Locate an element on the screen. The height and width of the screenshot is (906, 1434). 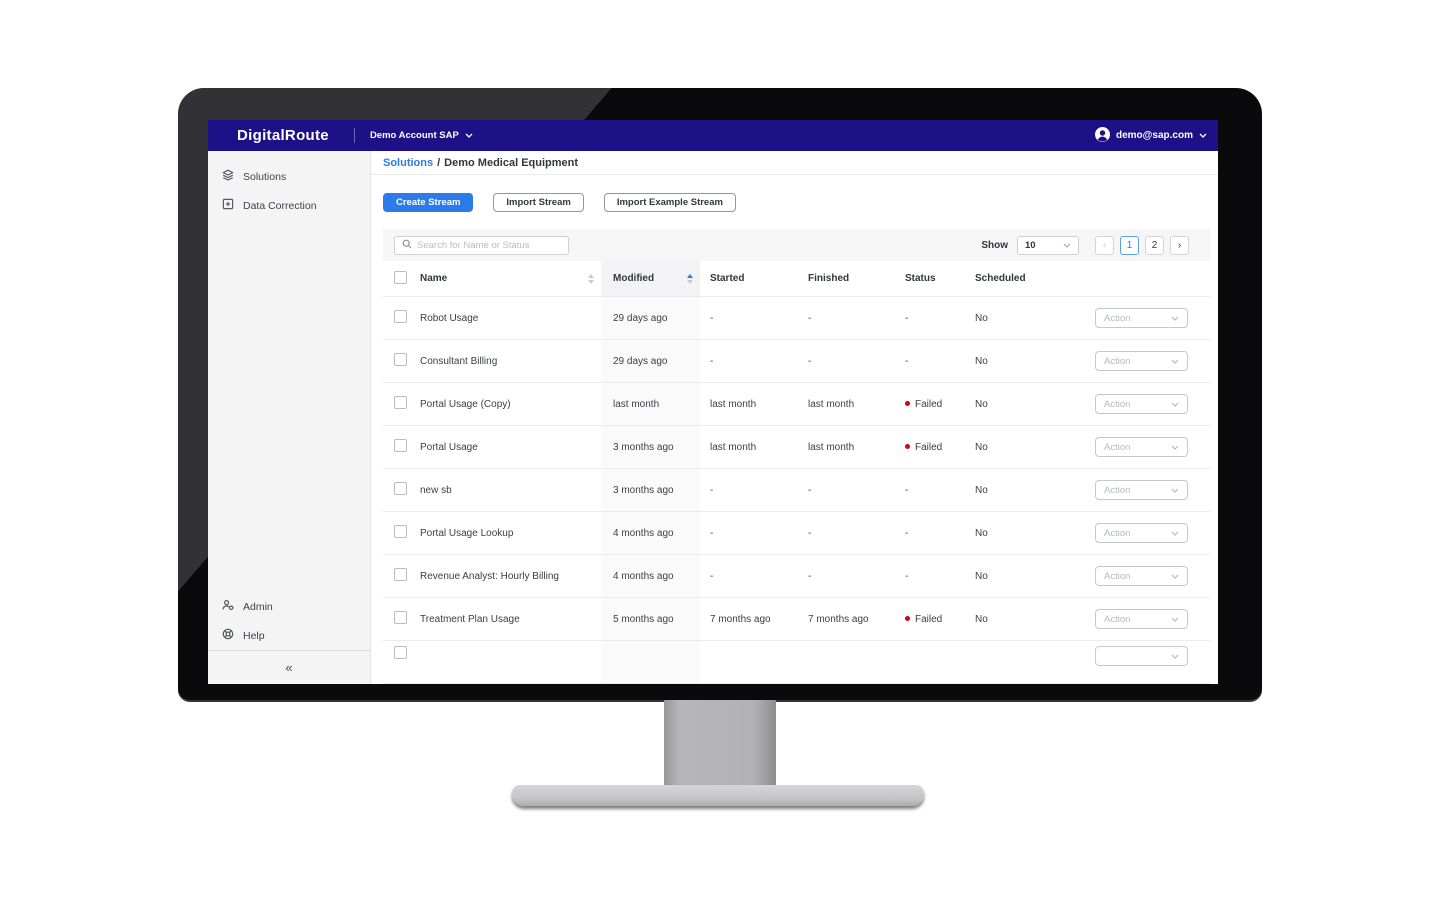
stream-name: Consultant Billing is located at coordinates (459, 361).